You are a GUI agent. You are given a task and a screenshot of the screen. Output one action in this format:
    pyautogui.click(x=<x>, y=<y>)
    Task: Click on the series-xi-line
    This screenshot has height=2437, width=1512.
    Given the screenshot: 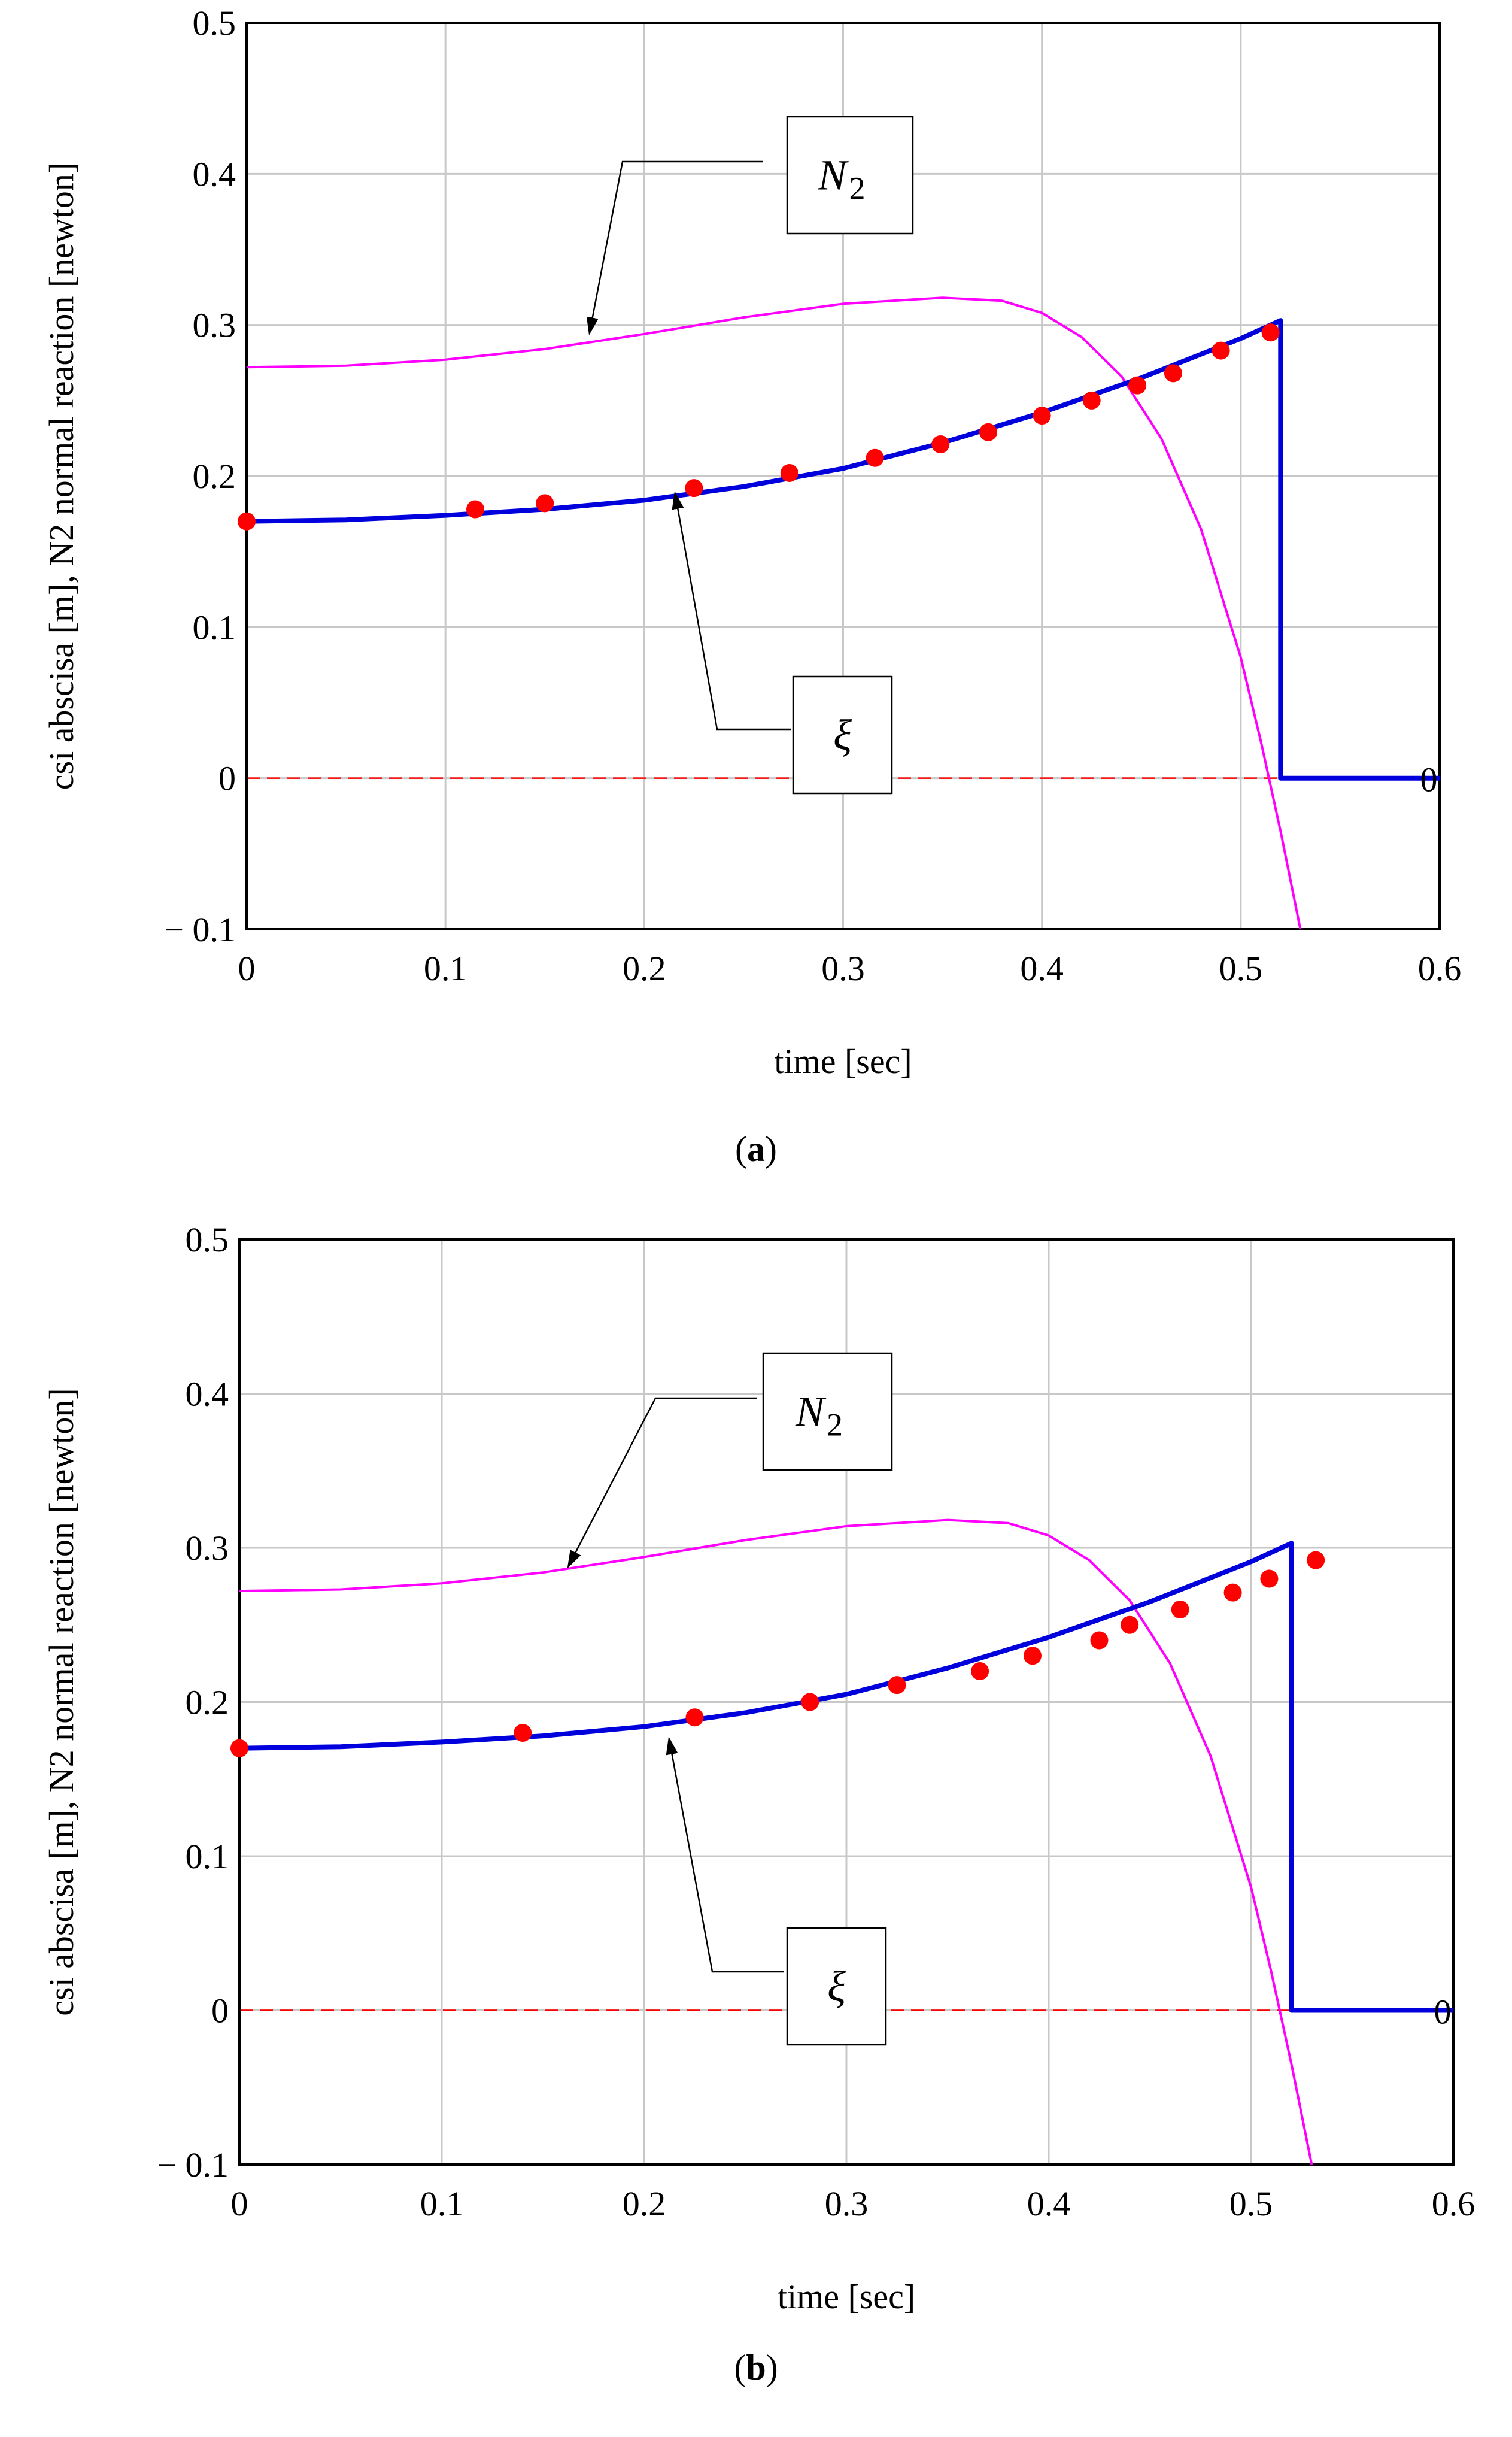 What is the action you would take?
    pyautogui.click(x=843, y=550)
    